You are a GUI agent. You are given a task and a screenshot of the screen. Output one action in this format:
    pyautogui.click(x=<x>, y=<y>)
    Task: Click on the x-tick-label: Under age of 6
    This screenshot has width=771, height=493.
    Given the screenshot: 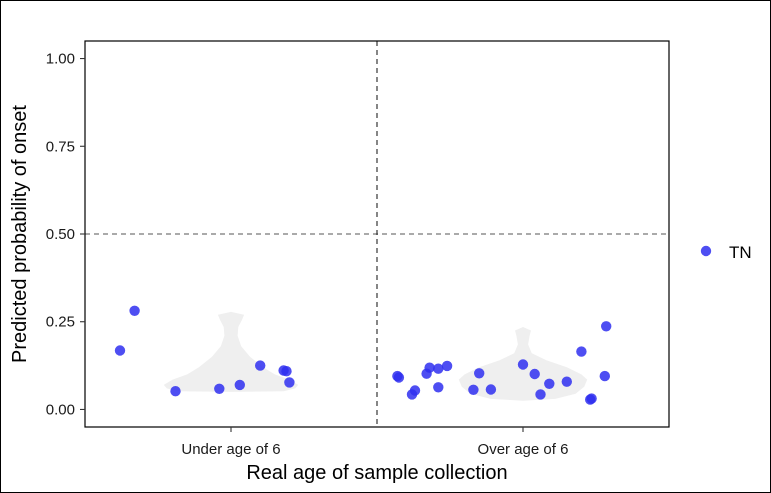 What is the action you would take?
    pyautogui.click(x=230, y=449)
    